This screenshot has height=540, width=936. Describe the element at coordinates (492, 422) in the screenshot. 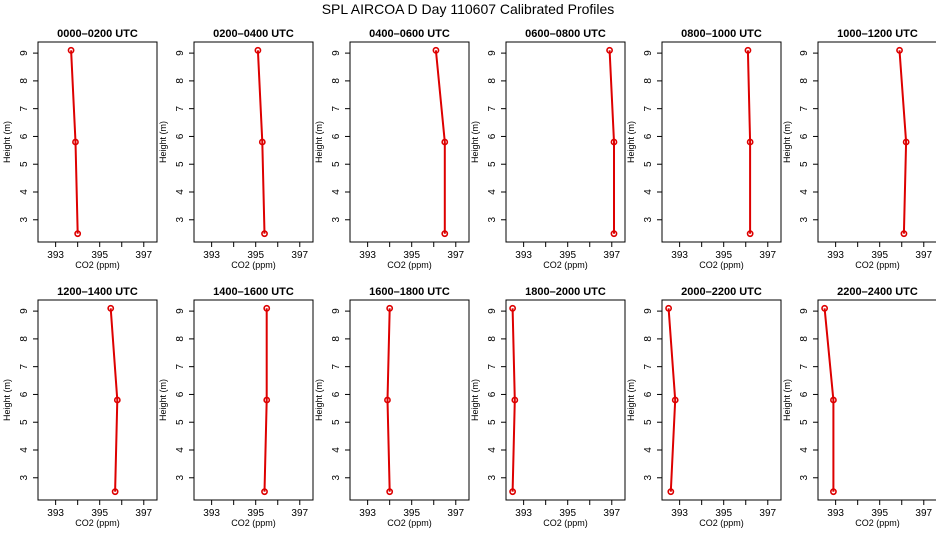

I see `chart-10-ytick-label: 5` at that location.